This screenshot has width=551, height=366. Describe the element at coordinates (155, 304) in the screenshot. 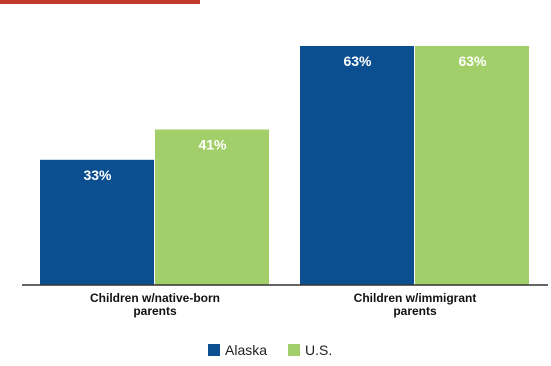

I see `category-label: Children w/native-born parents` at that location.